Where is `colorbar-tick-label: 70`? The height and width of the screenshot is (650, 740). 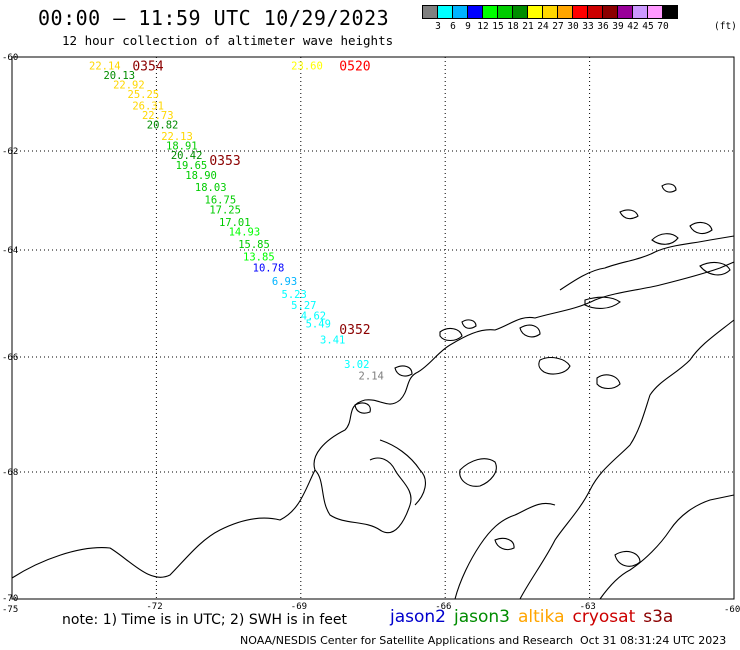
colorbar-tick-label: 70 is located at coordinates (663, 26).